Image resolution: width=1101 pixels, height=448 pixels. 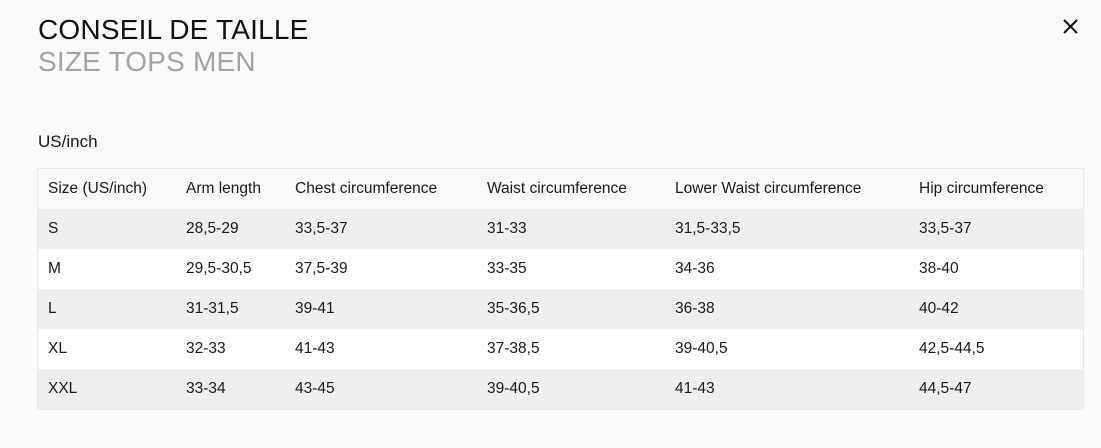 What do you see at coordinates (952, 348) in the screenshot?
I see `cell-hip: 42,5-44,5` at bounding box center [952, 348].